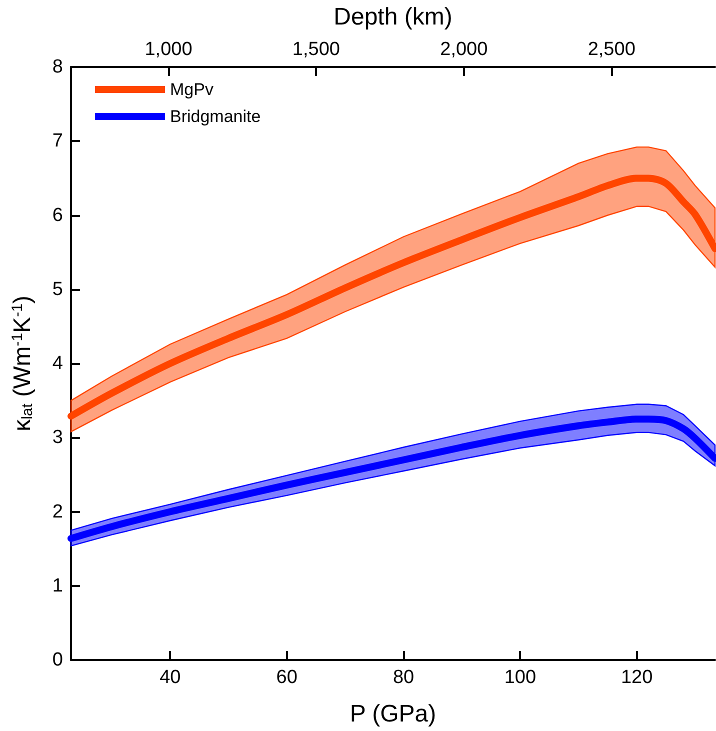 Image resolution: width=716 pixels, height=731 pixels. I want to click on y-tick-label: 1, so click(57, 585).